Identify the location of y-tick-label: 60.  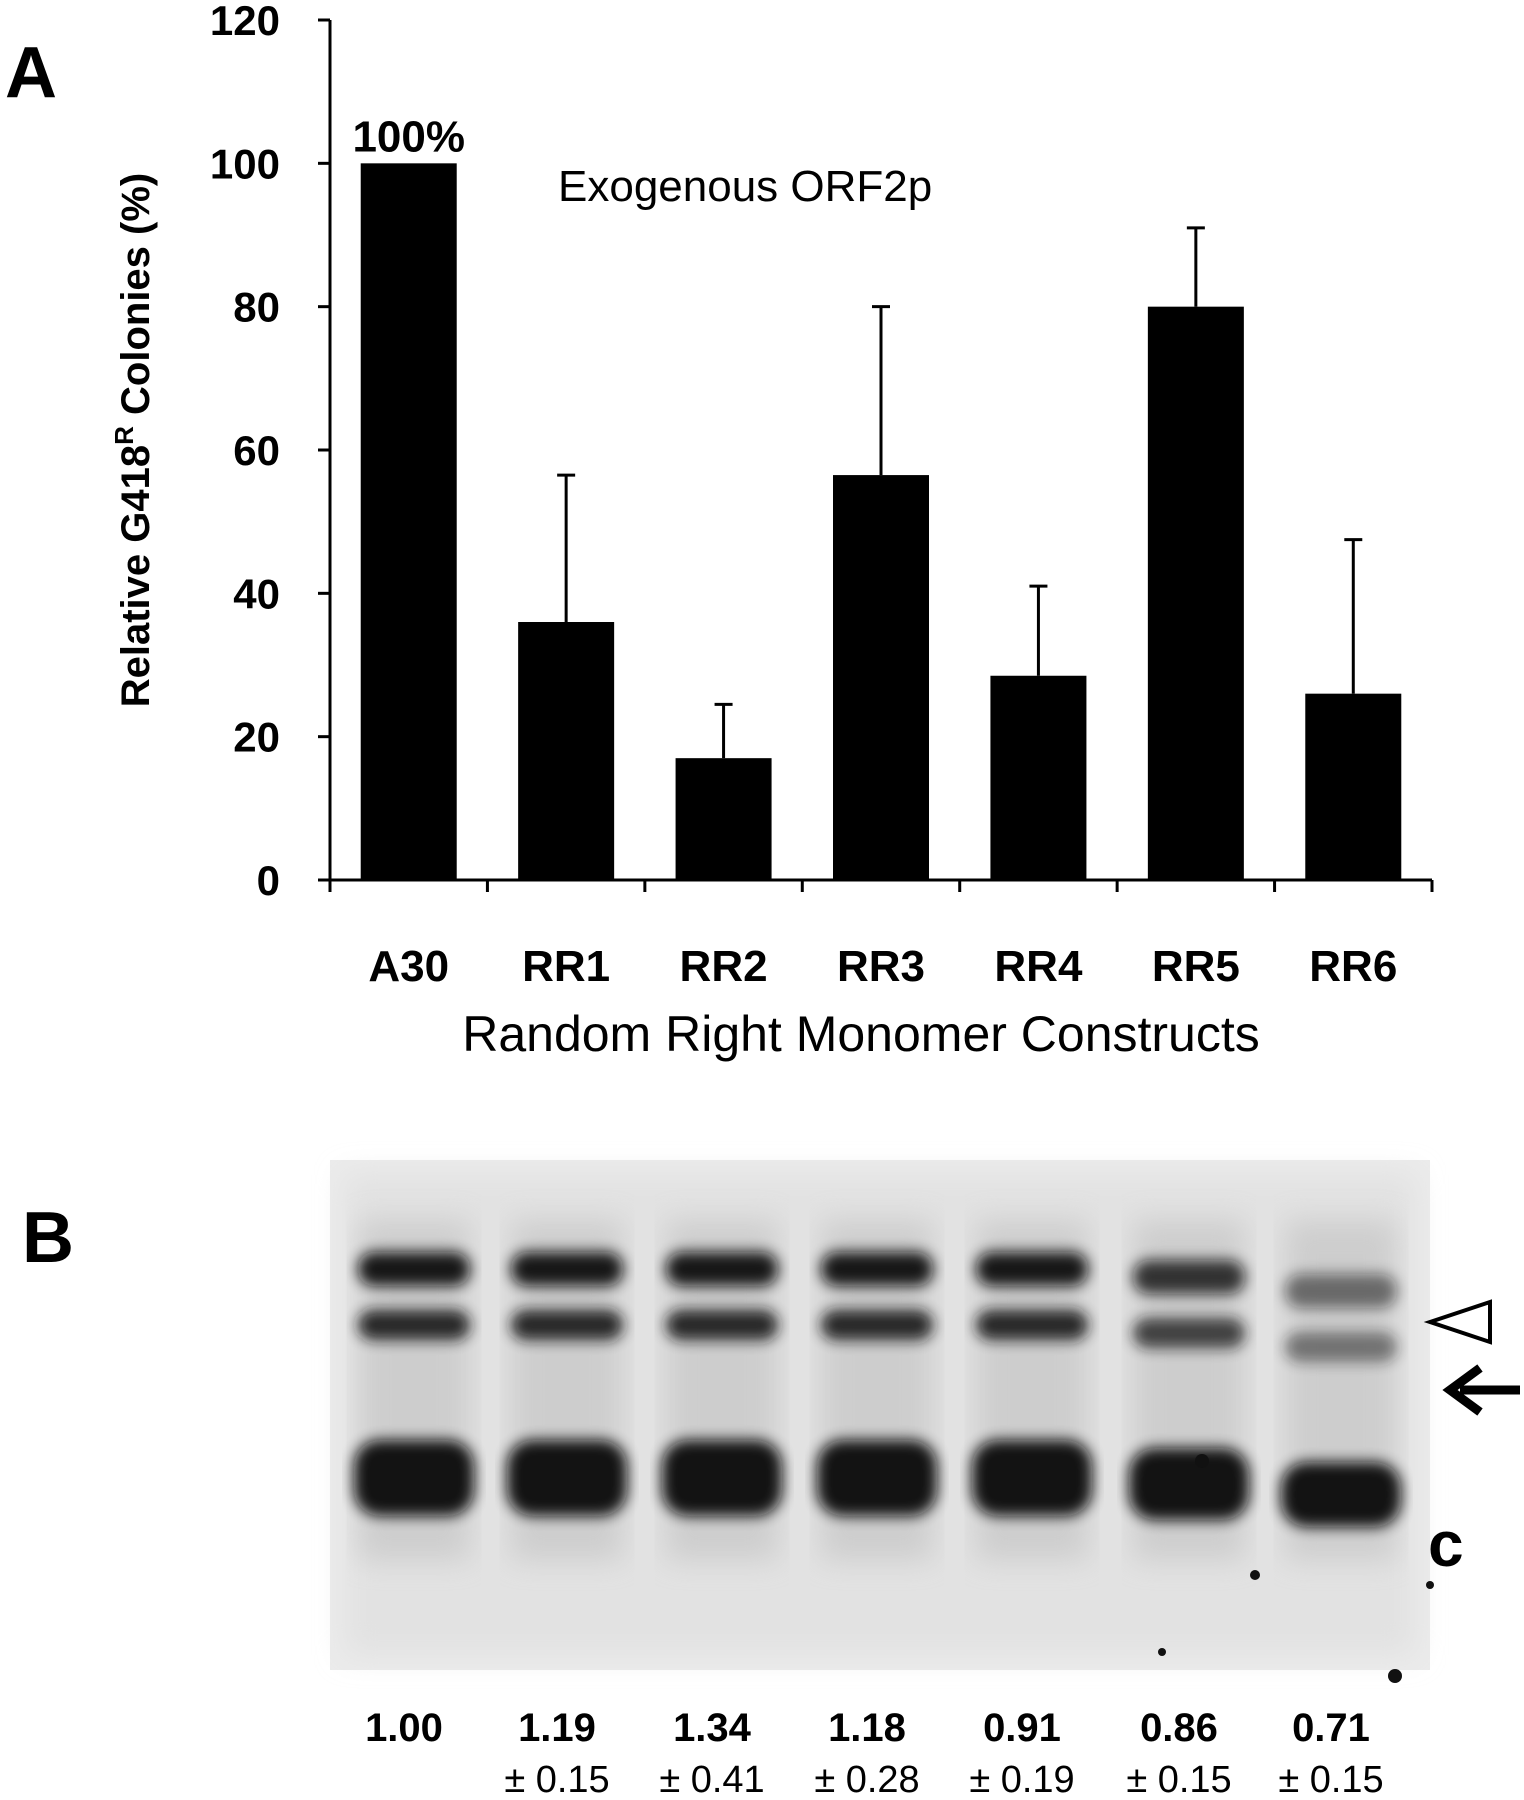
(256, 450).